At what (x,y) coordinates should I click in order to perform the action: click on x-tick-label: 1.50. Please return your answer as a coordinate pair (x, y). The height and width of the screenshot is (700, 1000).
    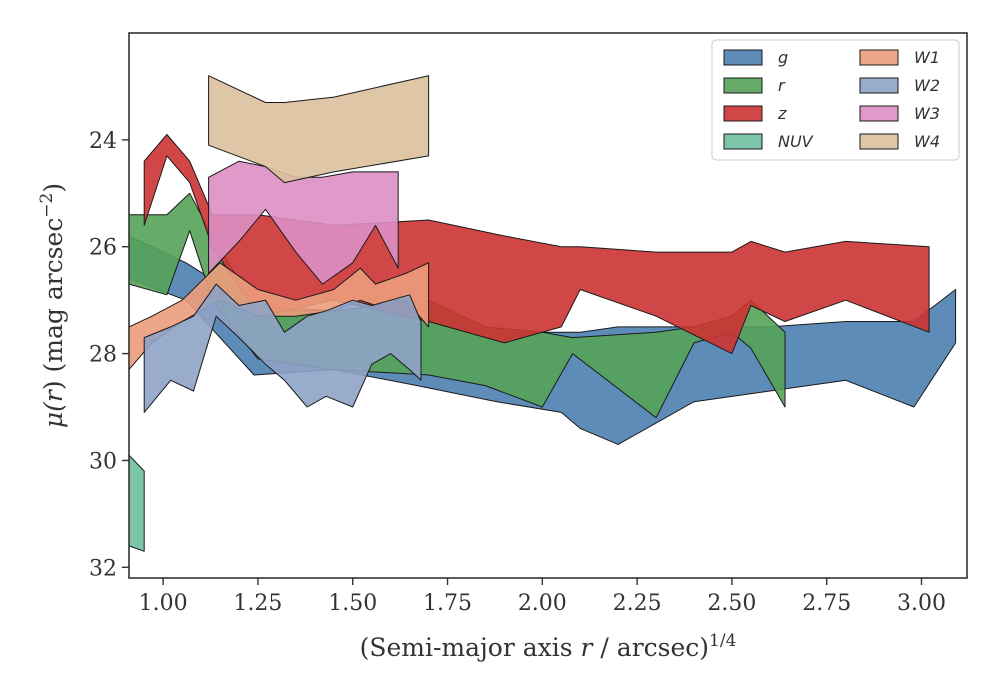
    Looking at the image, I should click on (352, 603).